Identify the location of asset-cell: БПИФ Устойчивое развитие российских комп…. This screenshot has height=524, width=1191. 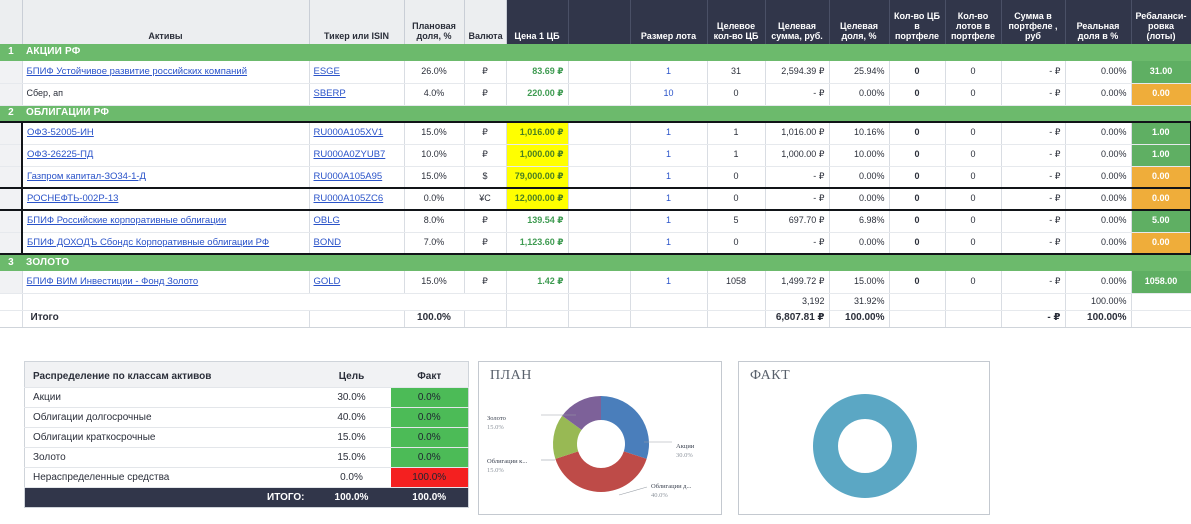
(166, 72).